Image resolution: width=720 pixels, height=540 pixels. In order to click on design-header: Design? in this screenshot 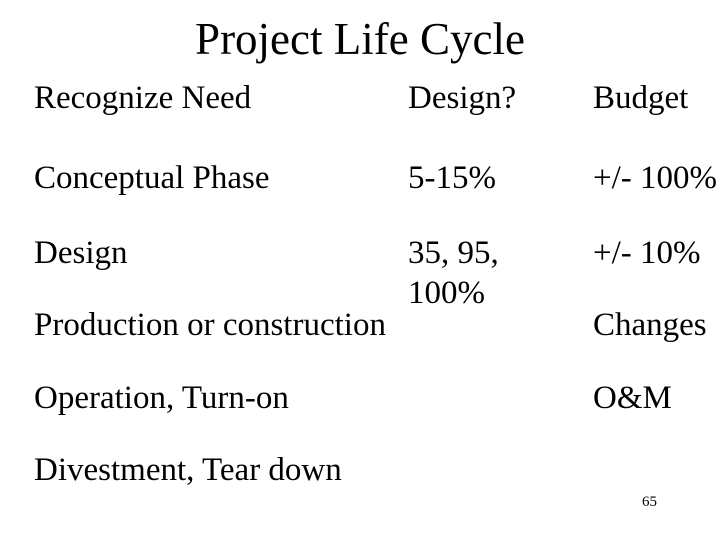, I will do `click(462, 98)`.